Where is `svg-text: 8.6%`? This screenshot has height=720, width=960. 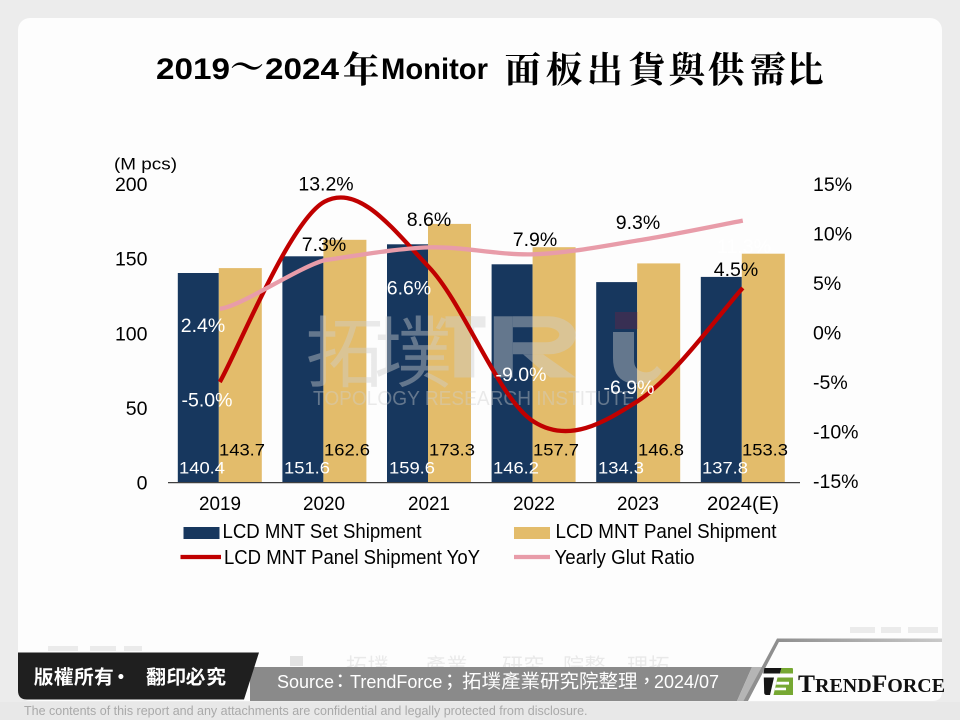
svg-text: 8.6% is located at coordinates (429, 220).